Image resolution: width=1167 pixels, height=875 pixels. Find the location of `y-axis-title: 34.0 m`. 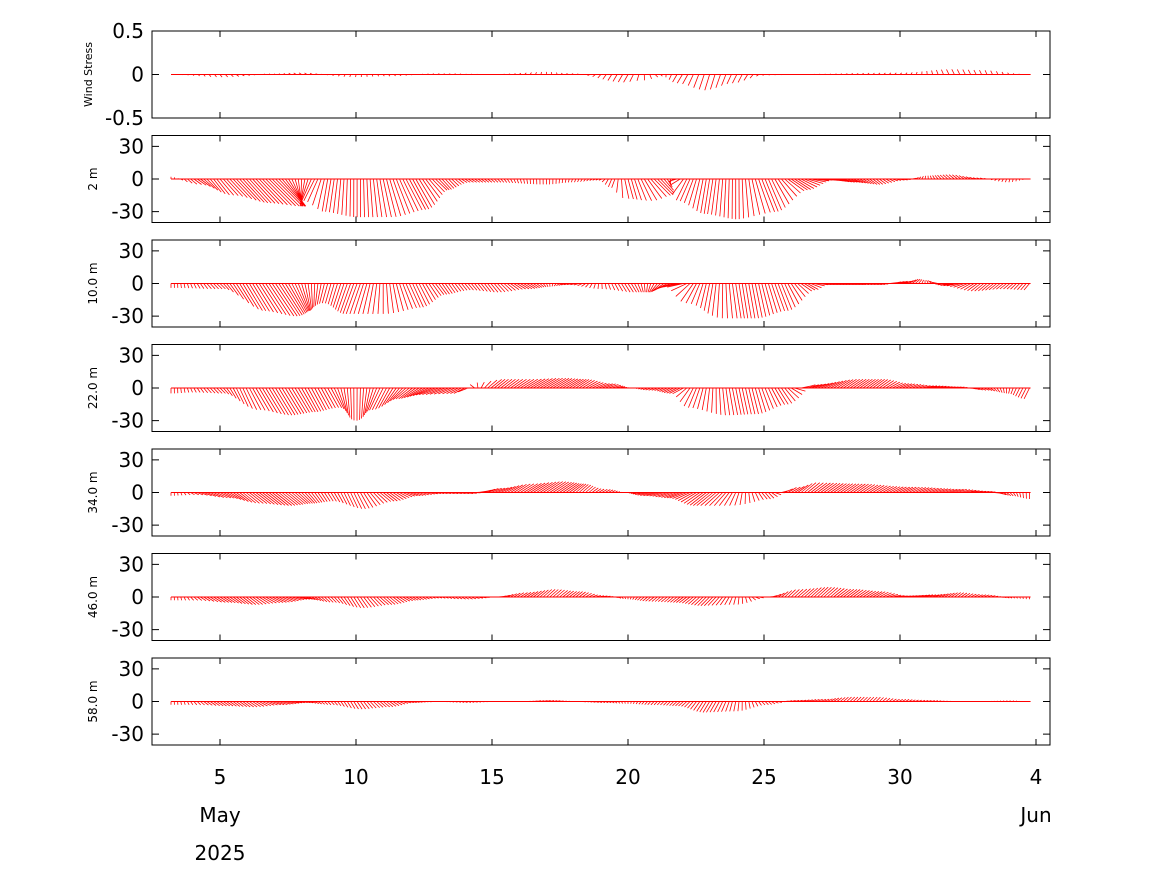

y-axis-title: 34.0 m is located at coordinates (93, 492).